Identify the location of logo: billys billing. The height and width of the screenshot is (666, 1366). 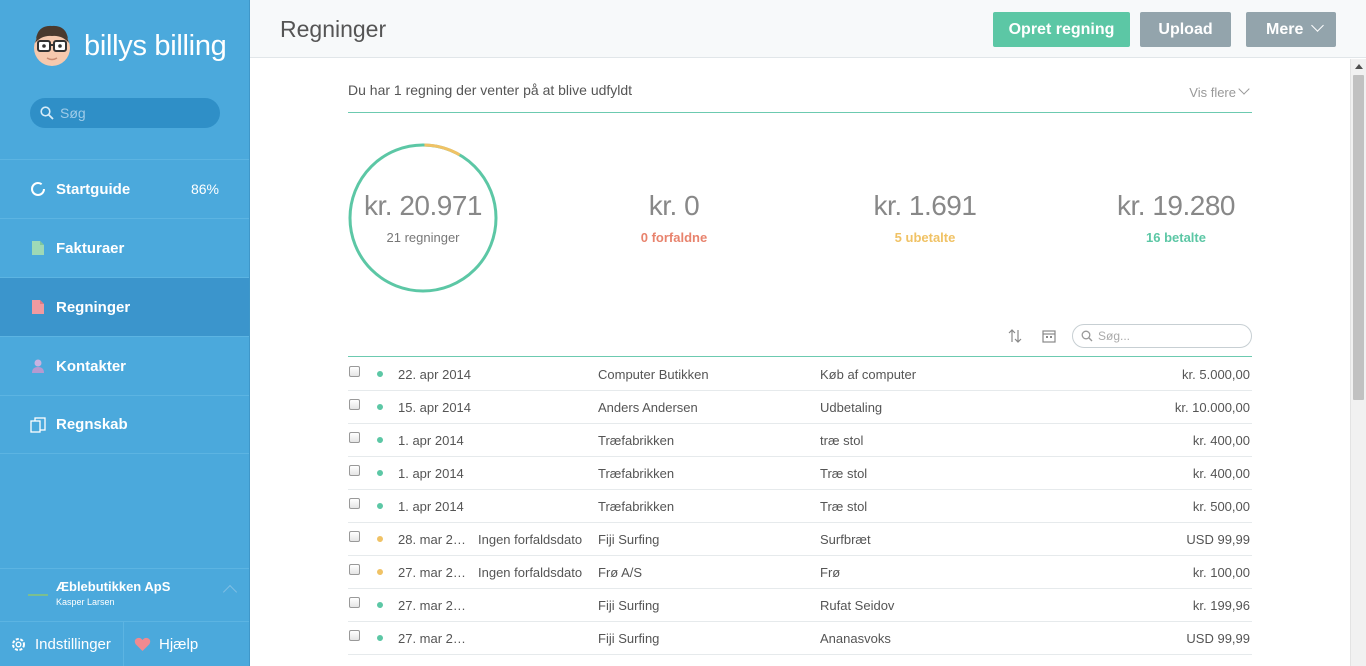
(128, 46).